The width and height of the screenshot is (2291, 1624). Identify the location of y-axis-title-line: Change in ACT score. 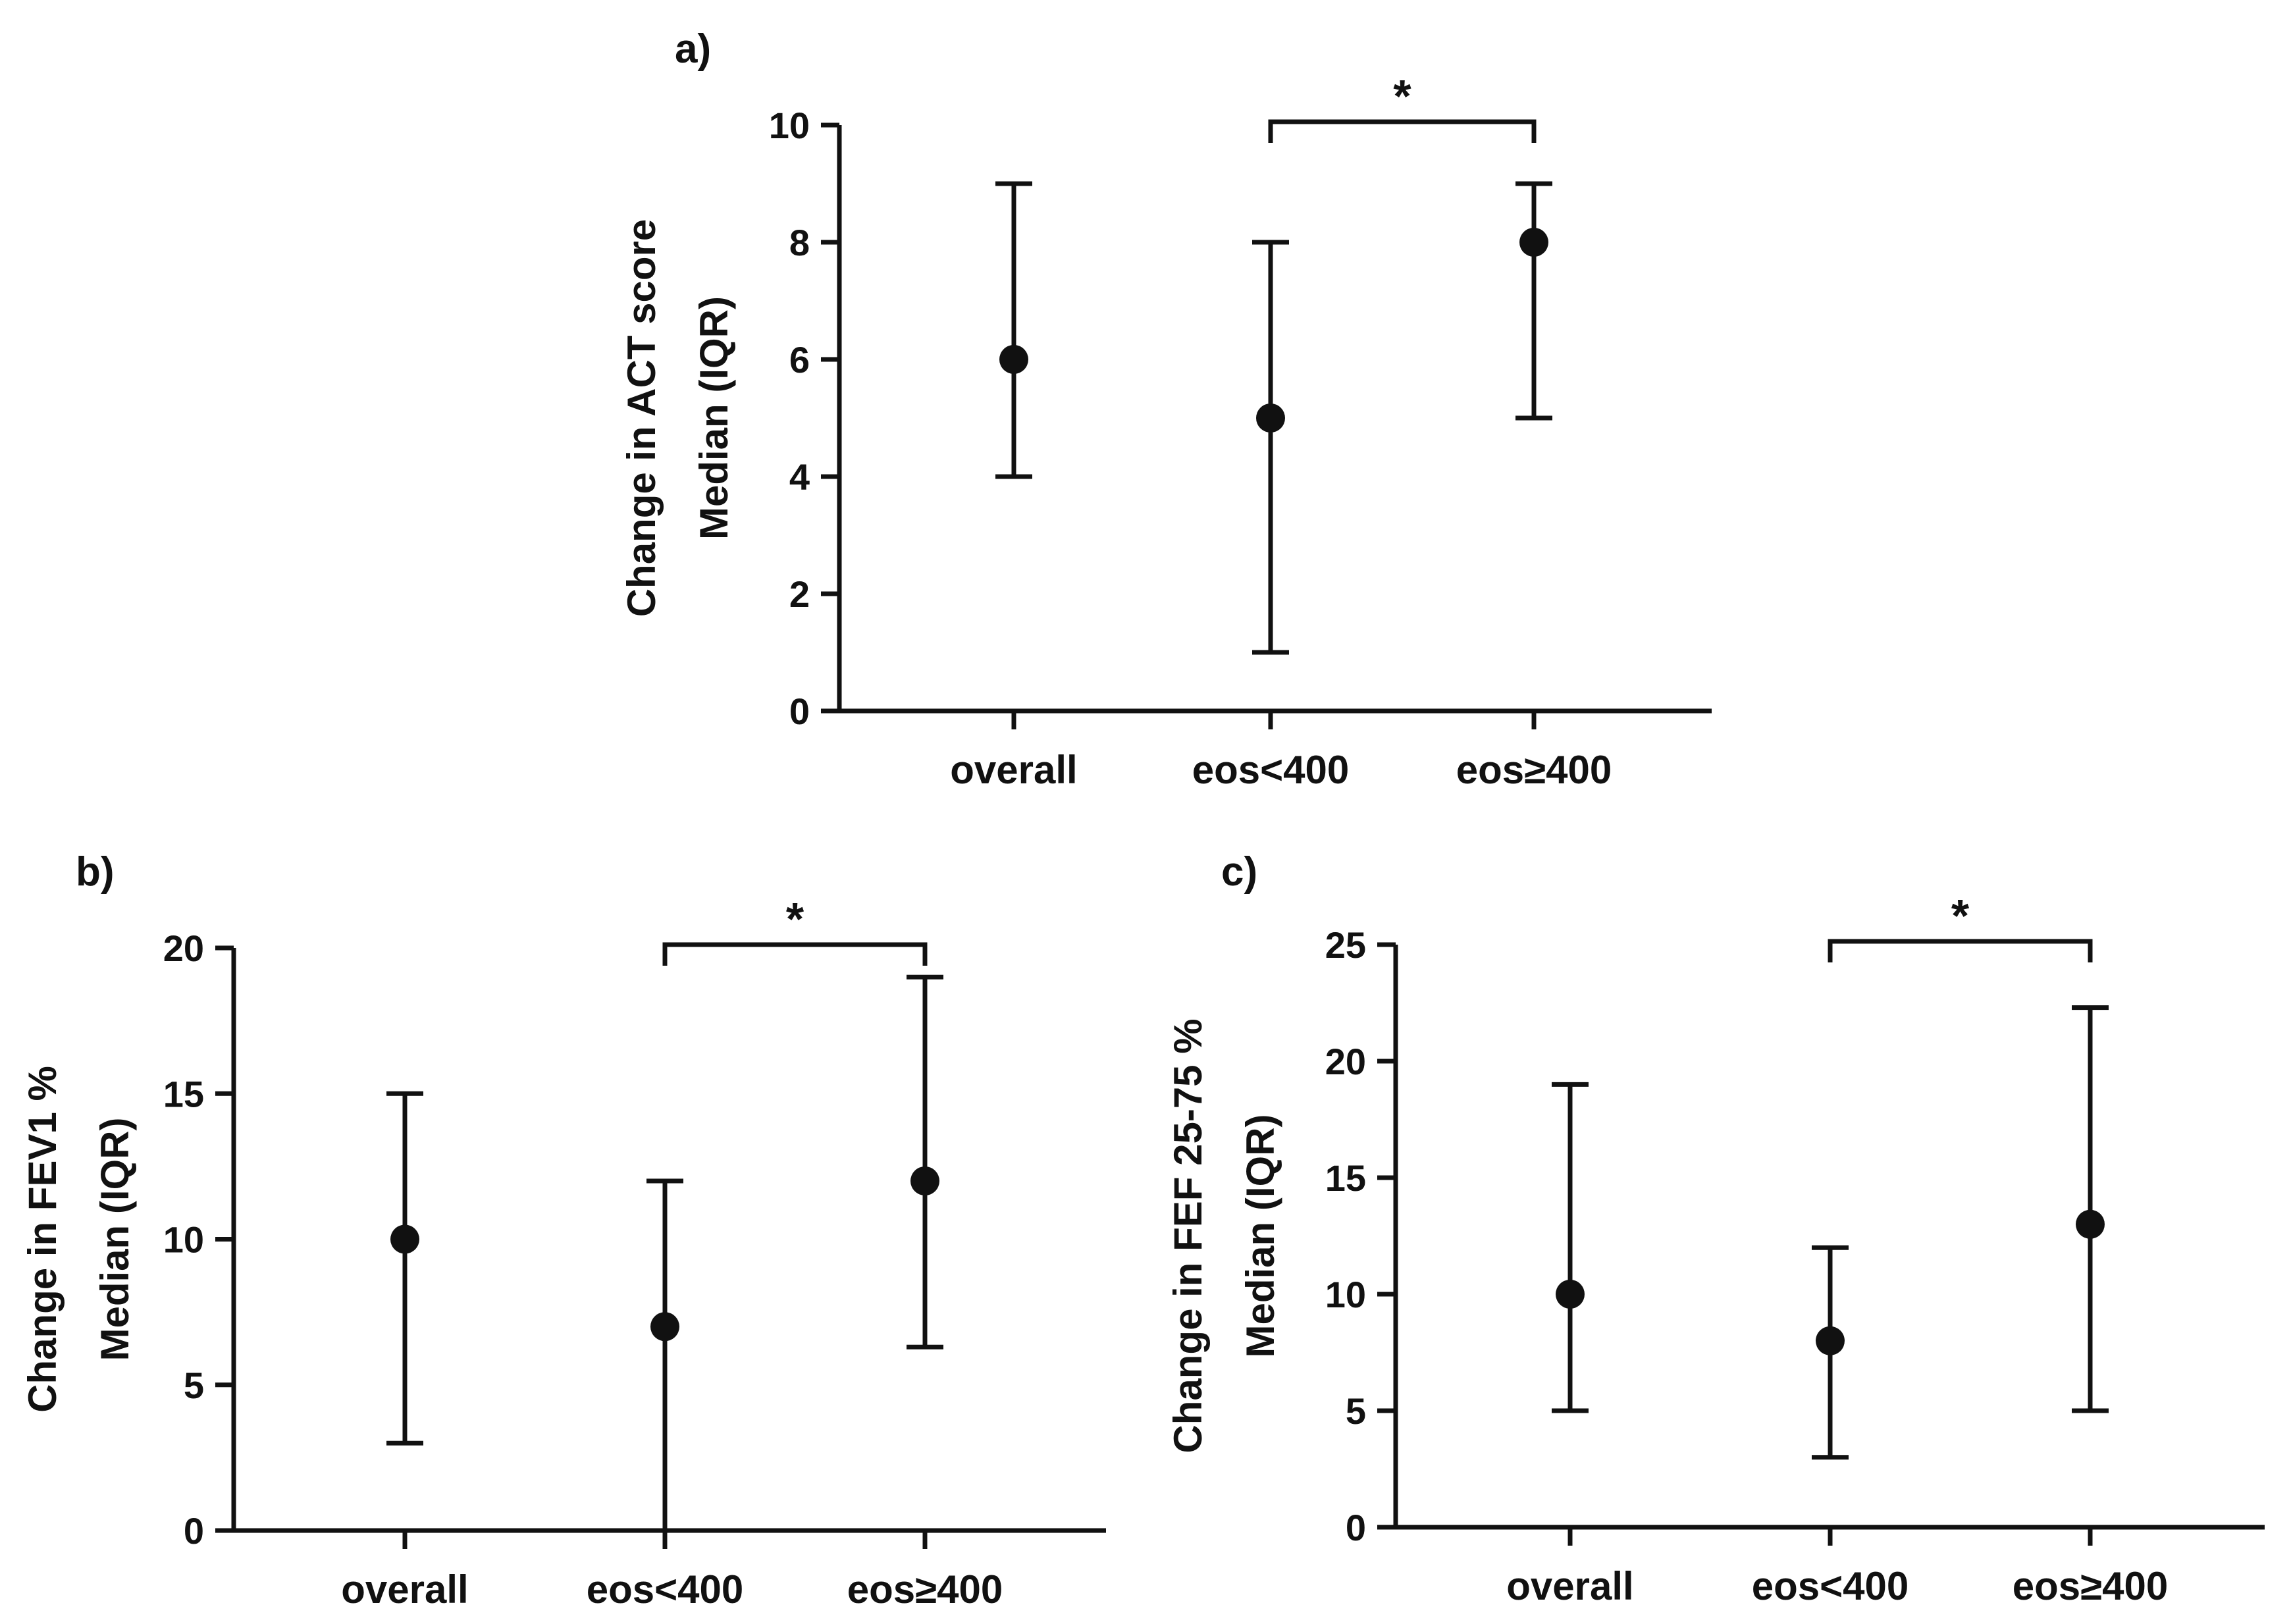
(641, 418).